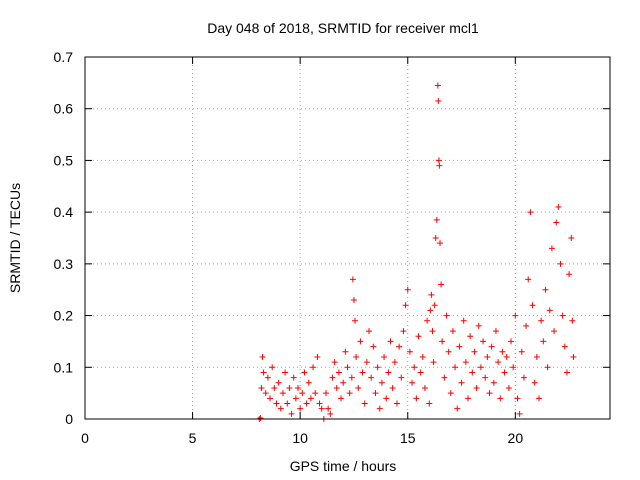  What do you see at coordinates (69, 419) in the screenshot?
I see `y-tick-label: 0` at bounding box center [69, 419].